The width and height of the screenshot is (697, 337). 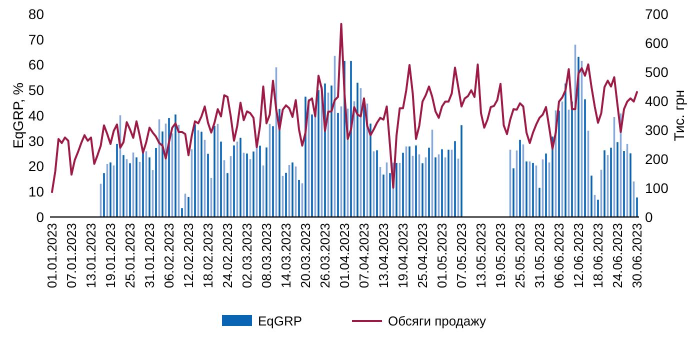 What do you see at coordinates (40, 216) in the screenshot?
I see `y-tick-label: 0` at bounding box center [40, 216].